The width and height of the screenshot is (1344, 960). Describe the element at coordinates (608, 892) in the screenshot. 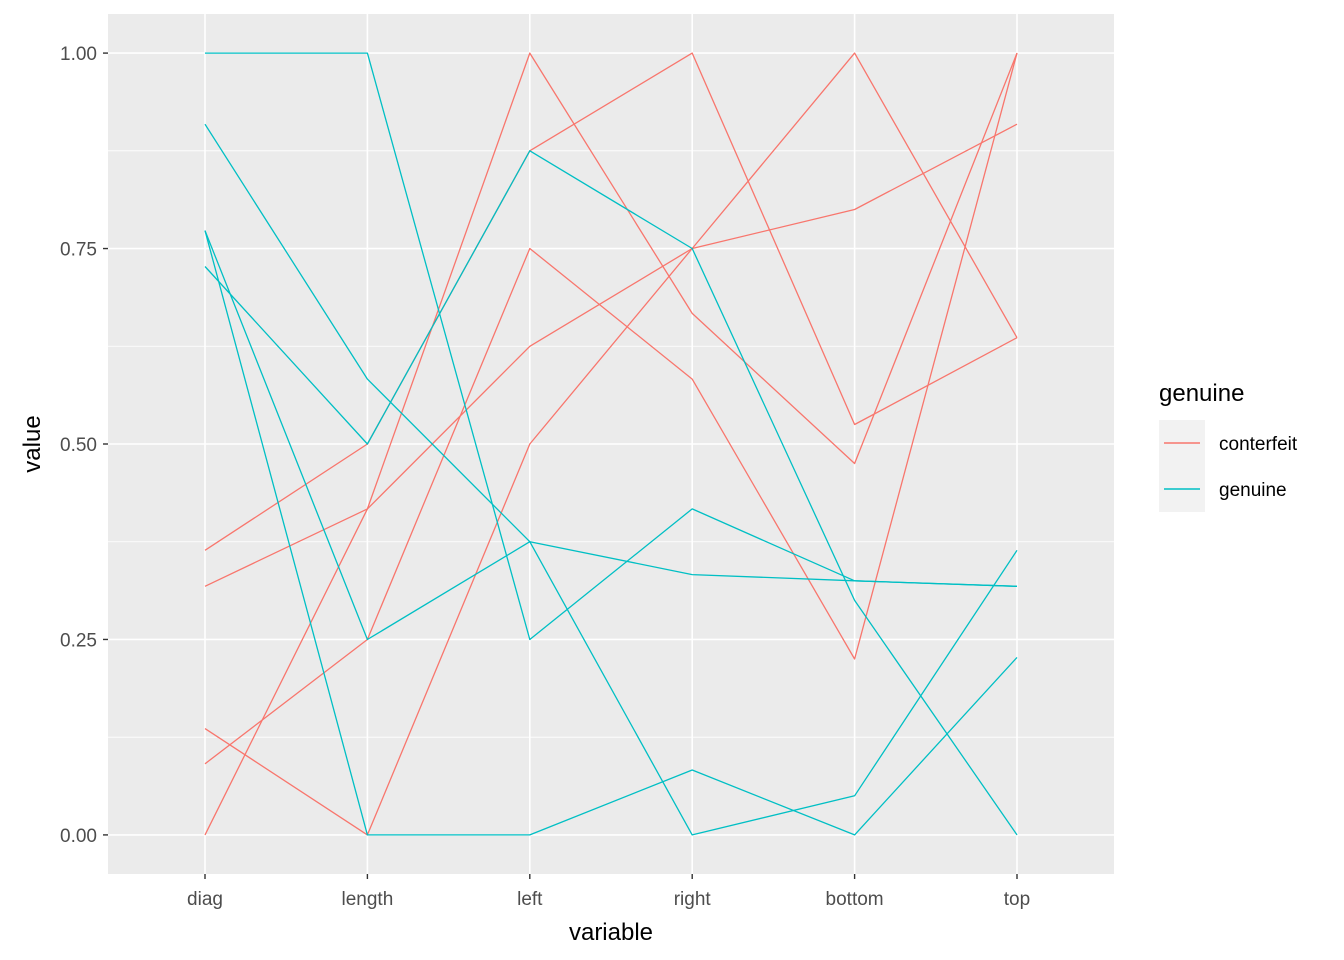

I see `x-axis: diag length left right bottom top` at that location.